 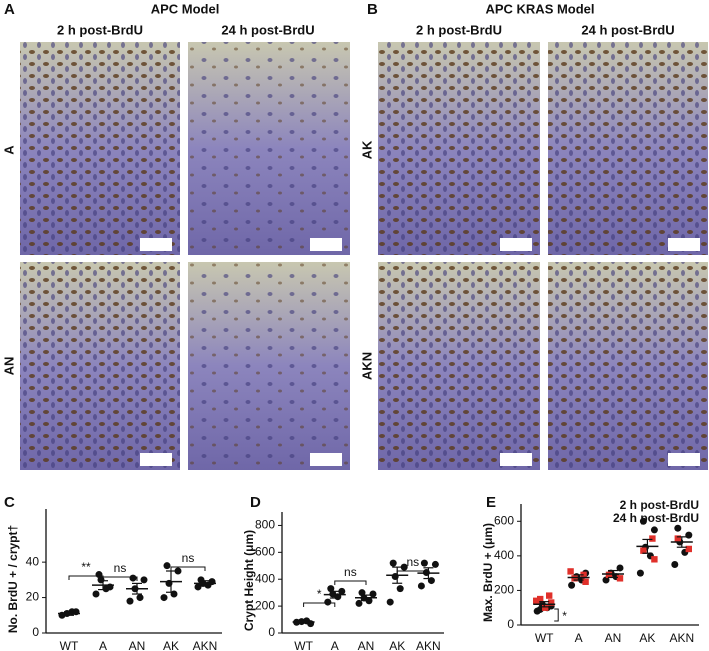 What do you see at coordinates (366, 149) in the screenshot?
I see `row-label: AK` at bounding box center [366, 149].